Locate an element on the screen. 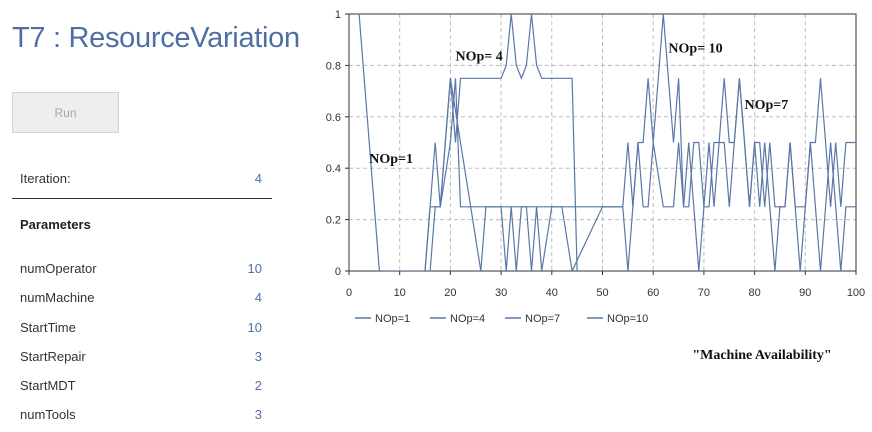 This screenshot has width=872, height=432. param-row-num-tools: numTools 3 is located at coordinates (141, 414).